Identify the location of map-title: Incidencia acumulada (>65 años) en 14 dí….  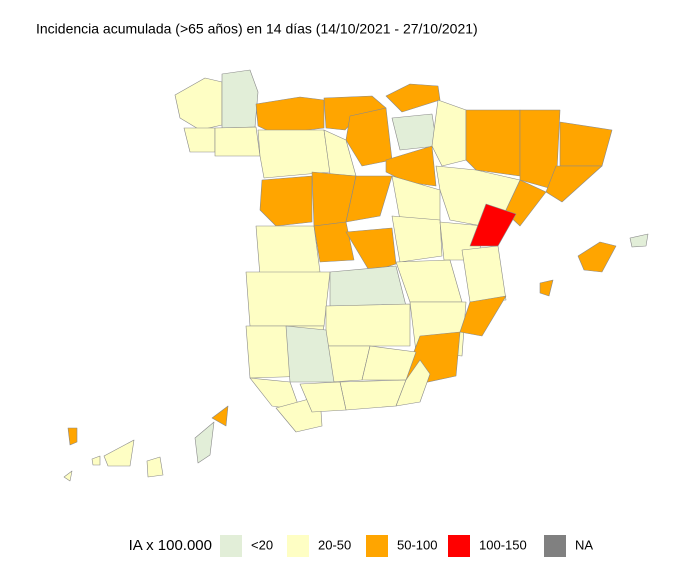
(257, 29).